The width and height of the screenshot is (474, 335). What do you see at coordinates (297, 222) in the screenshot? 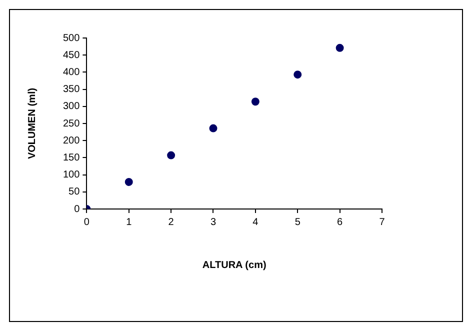
I see `x-tick-label: 5` at bounding box center [297, 222].